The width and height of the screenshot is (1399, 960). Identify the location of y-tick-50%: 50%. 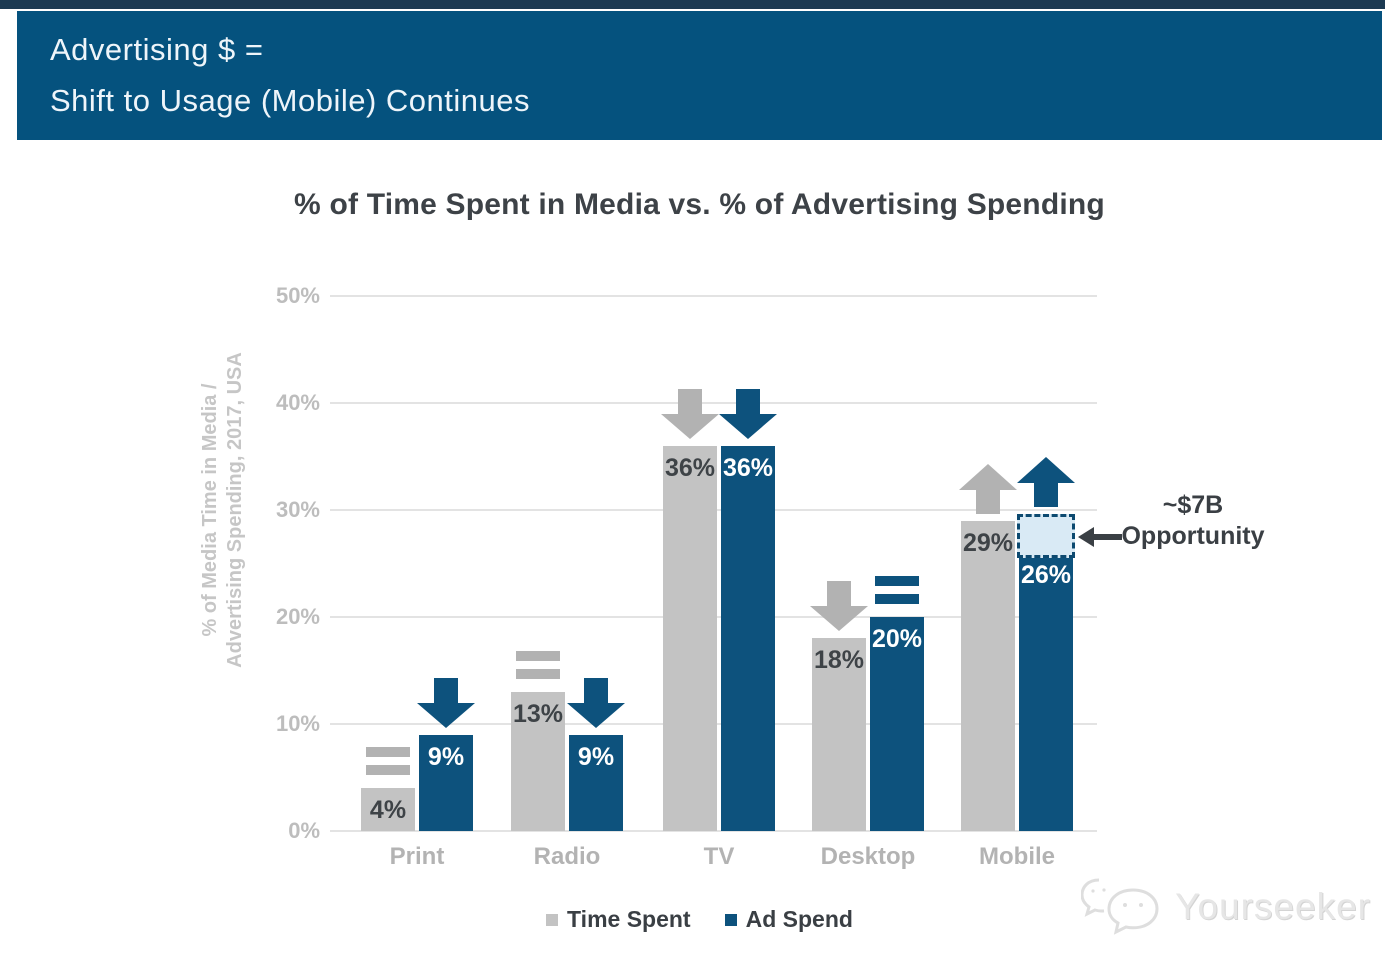
(297, 295).